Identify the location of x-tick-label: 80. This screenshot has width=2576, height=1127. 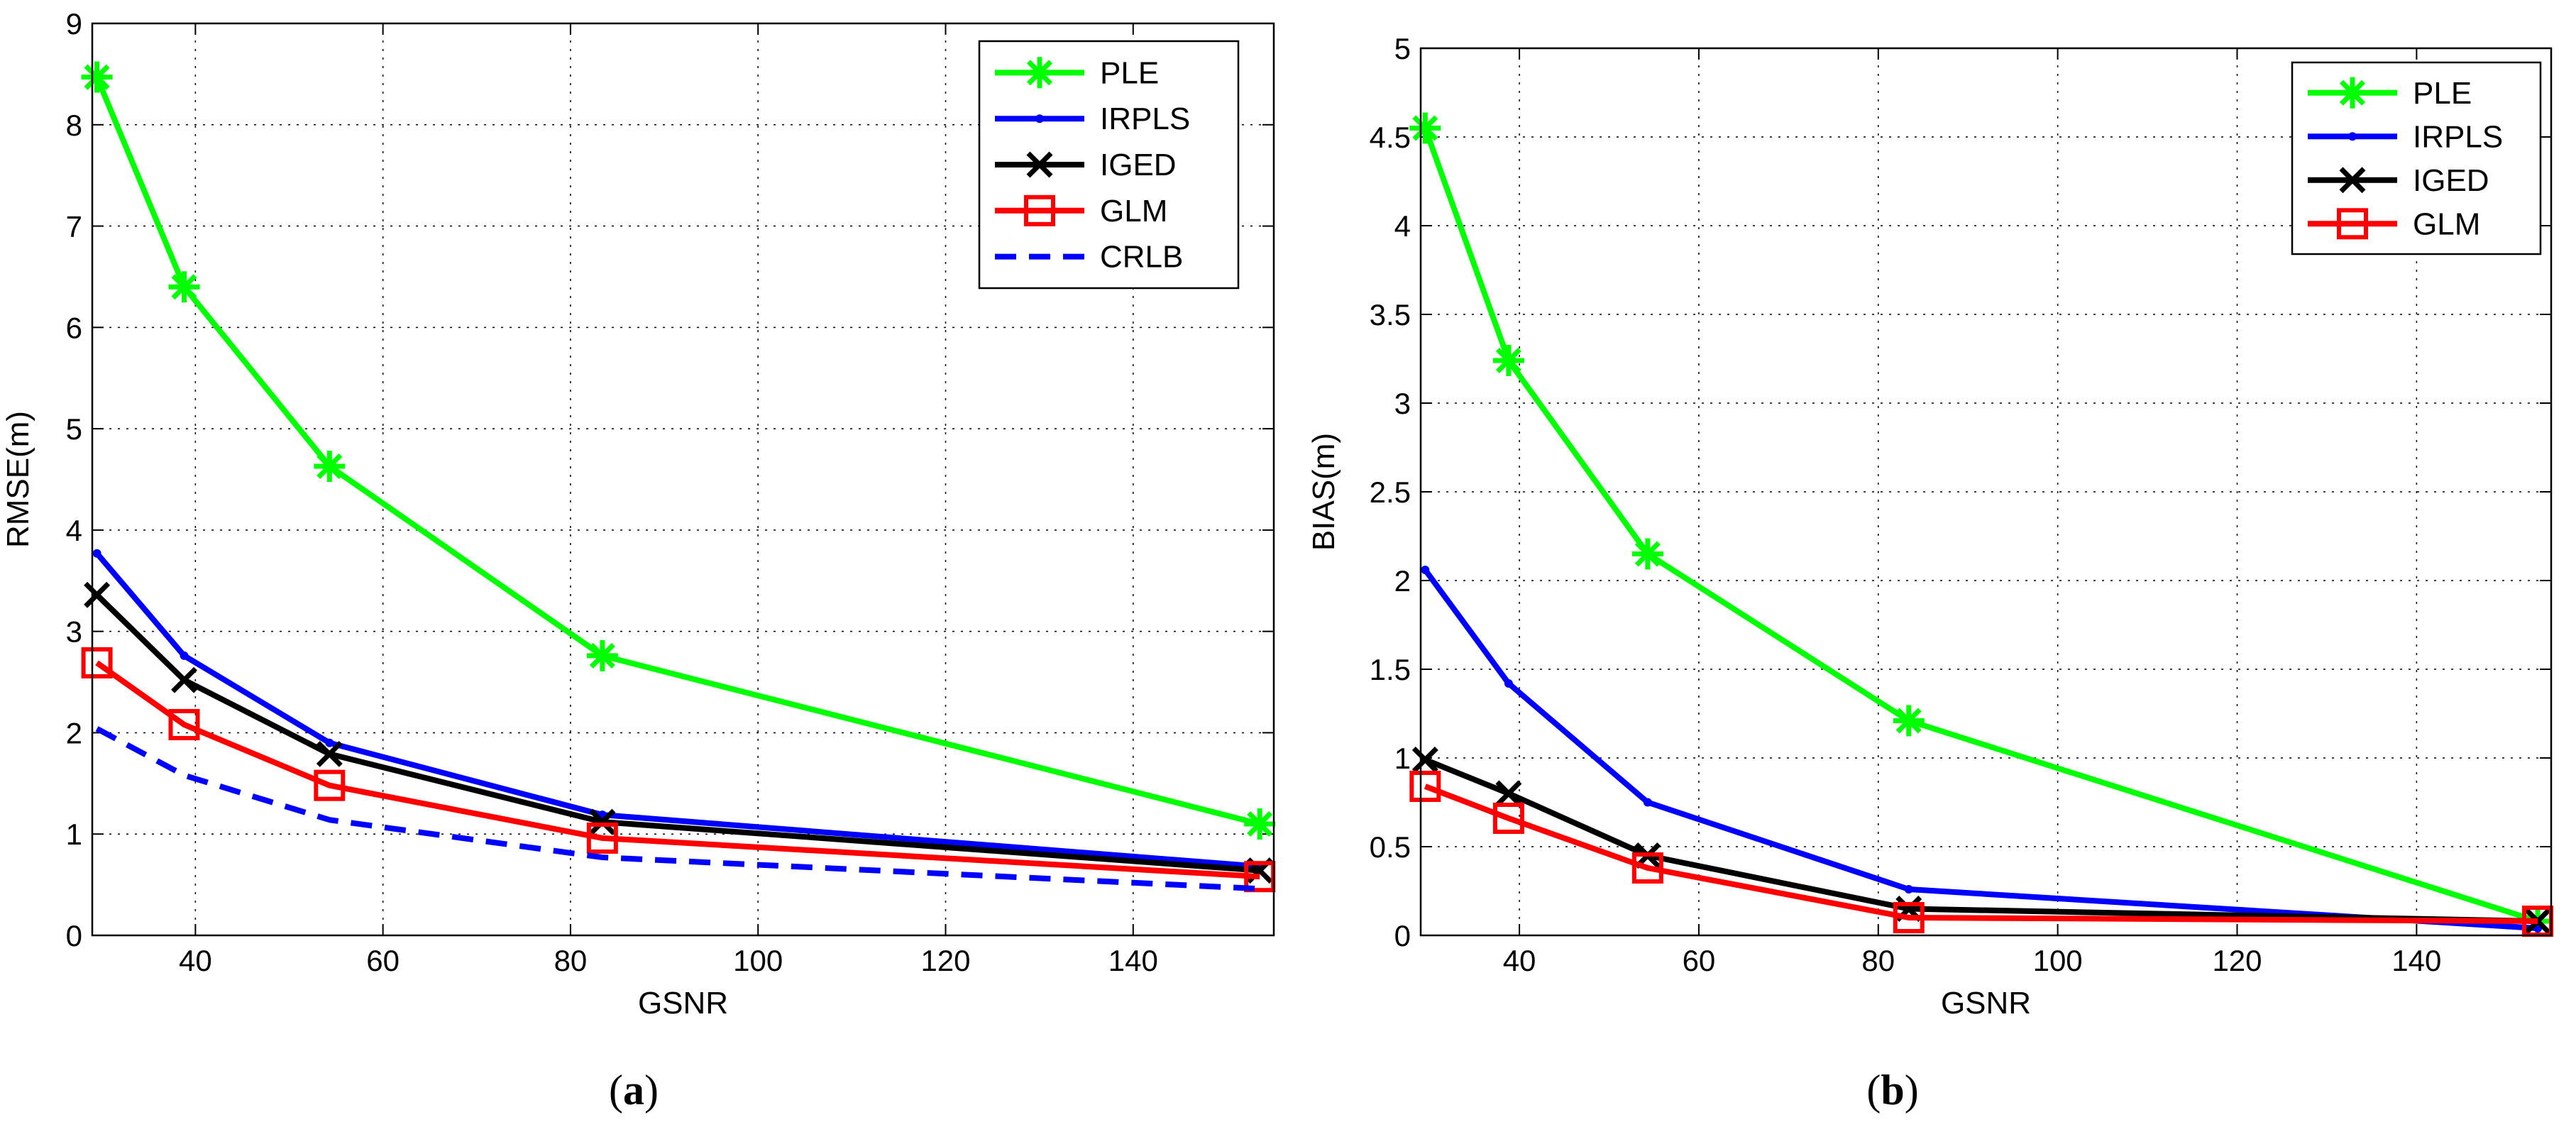
(571, 960).